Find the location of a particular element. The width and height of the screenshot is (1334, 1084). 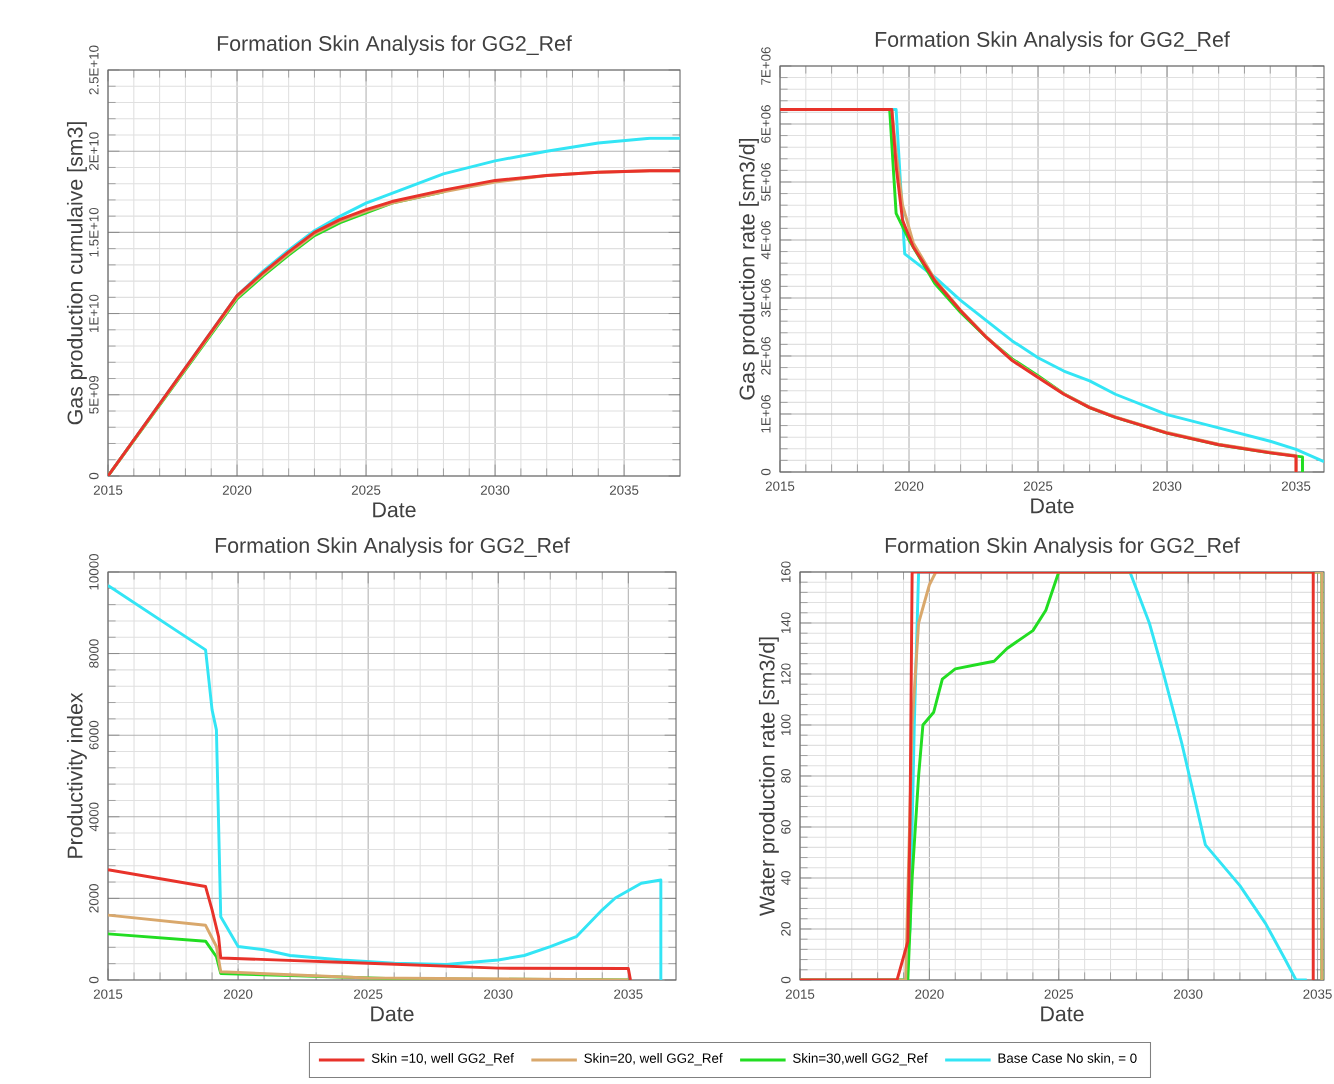

y-axis-title: Gas production rate [sm3/d] is located at coordinates (748, 269).